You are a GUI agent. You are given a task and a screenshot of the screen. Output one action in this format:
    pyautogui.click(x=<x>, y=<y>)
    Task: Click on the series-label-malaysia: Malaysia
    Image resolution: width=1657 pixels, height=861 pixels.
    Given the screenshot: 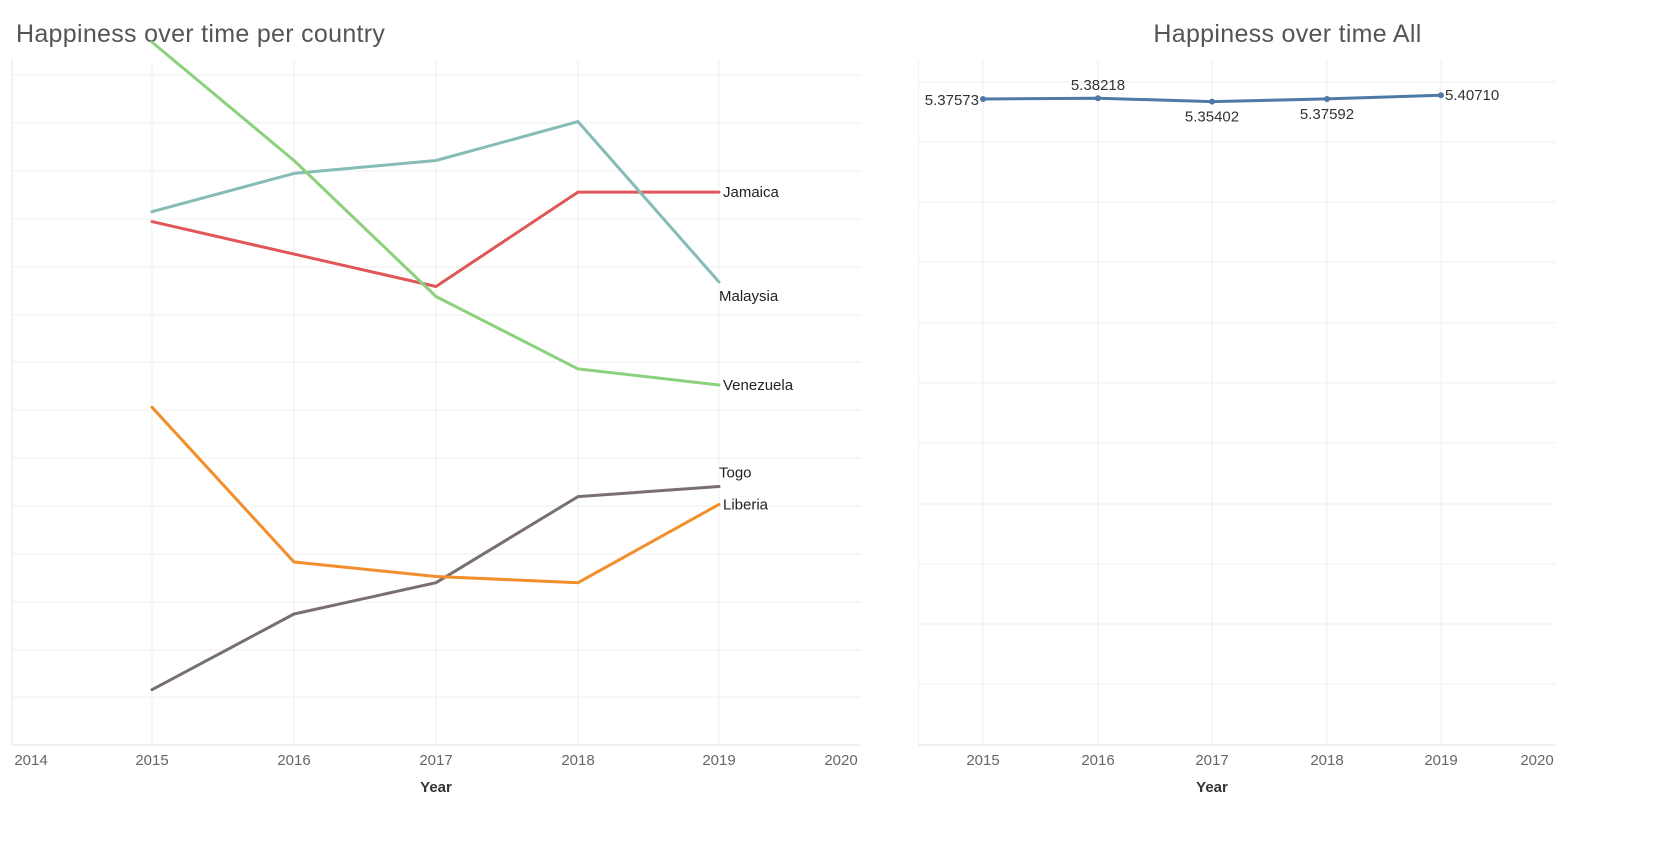 What is the action you would take?
    pyautogui.click(x=749, y=296)
    